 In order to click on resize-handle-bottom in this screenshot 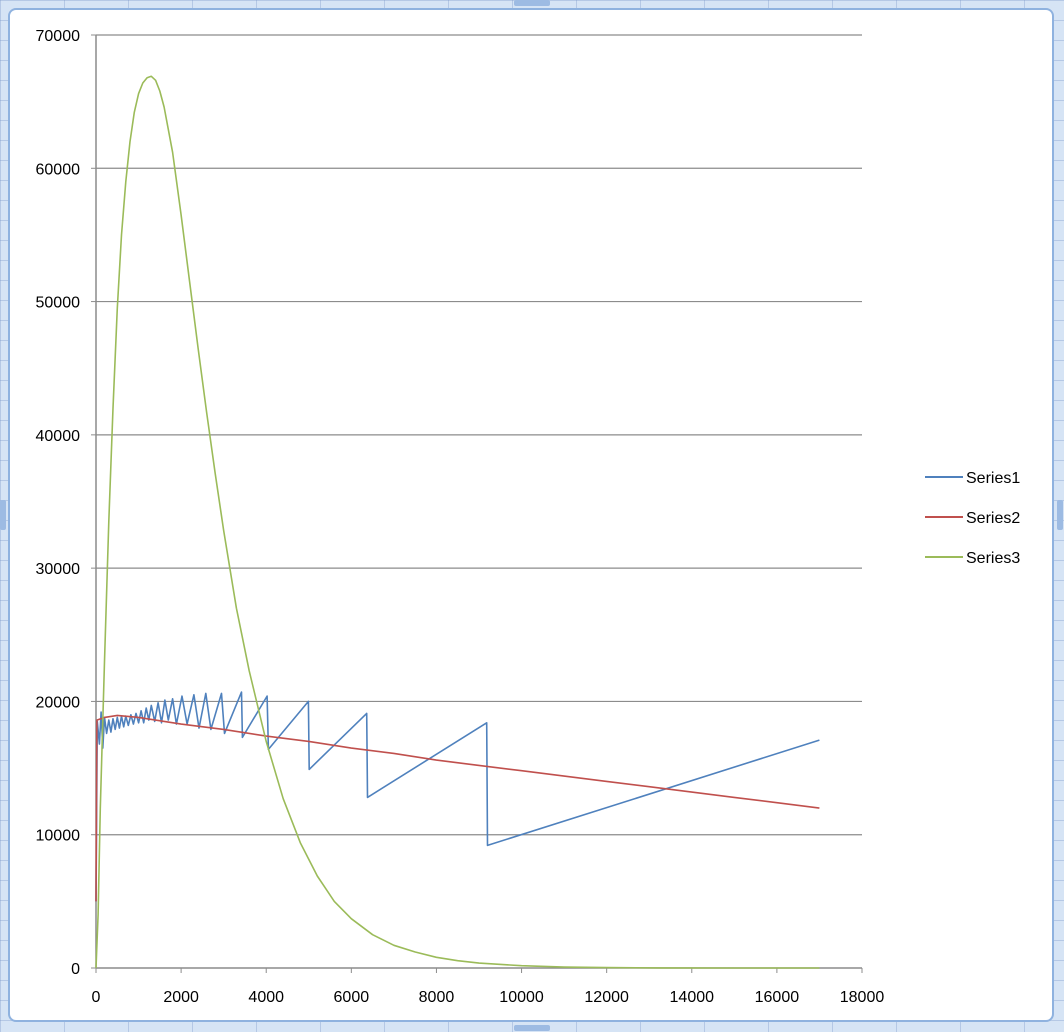, I will do `click(532, 1028)`.